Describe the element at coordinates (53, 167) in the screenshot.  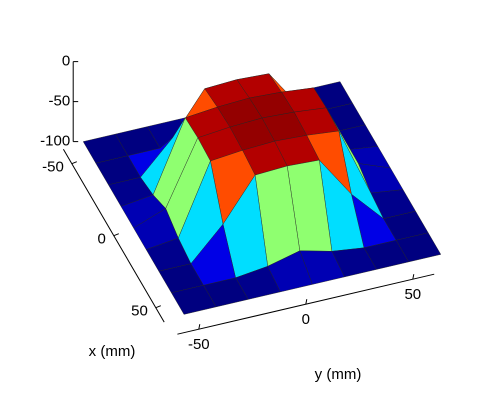
I see `x-tick-label: -50` at that location.